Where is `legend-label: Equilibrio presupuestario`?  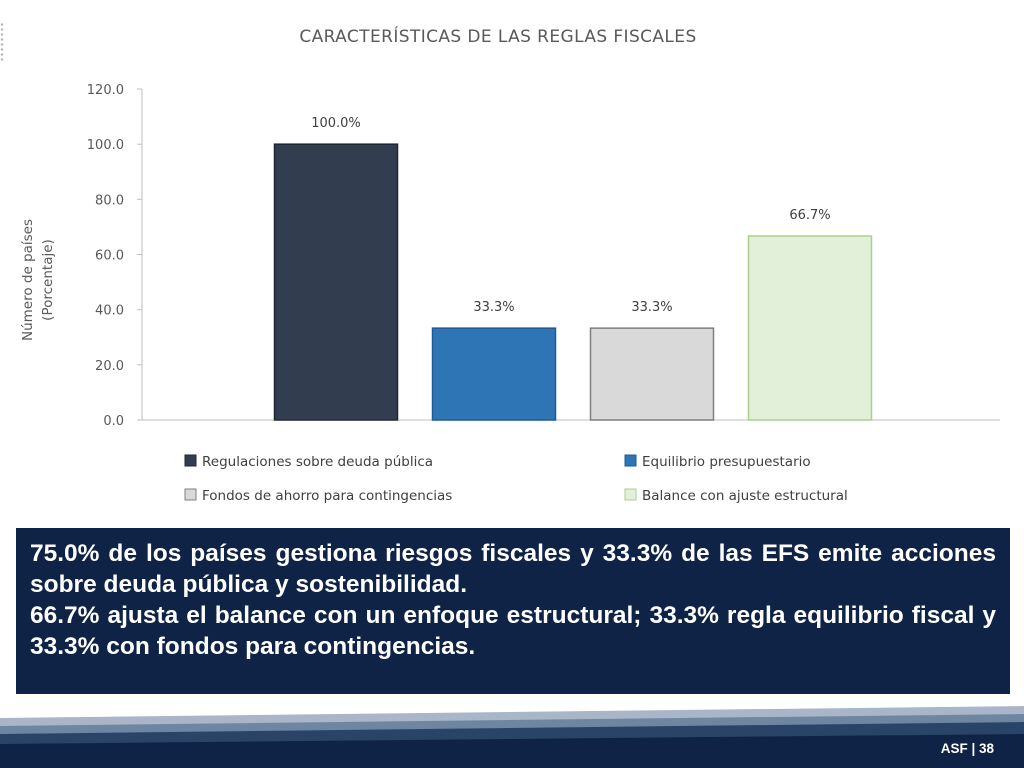 legend-label: Equilibrio presupuestario is located at coordinates (726, 462).